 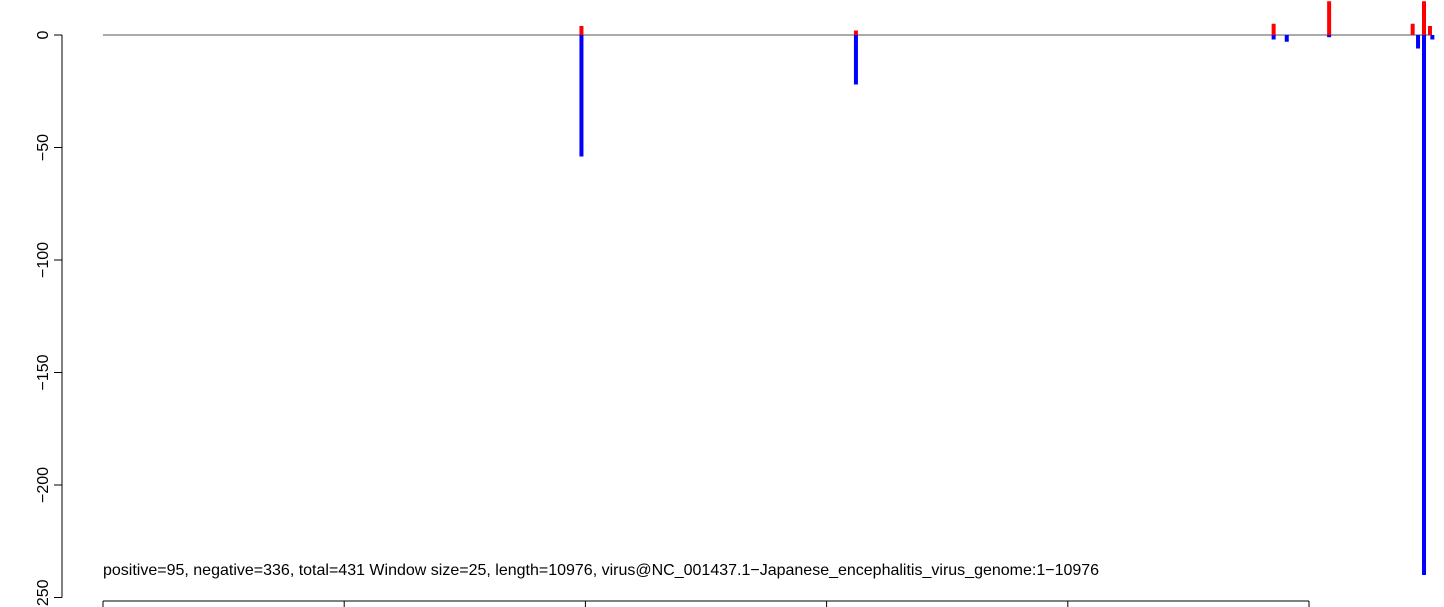 I want to click on y-tick-label: −200, so click(x=43, y=485).